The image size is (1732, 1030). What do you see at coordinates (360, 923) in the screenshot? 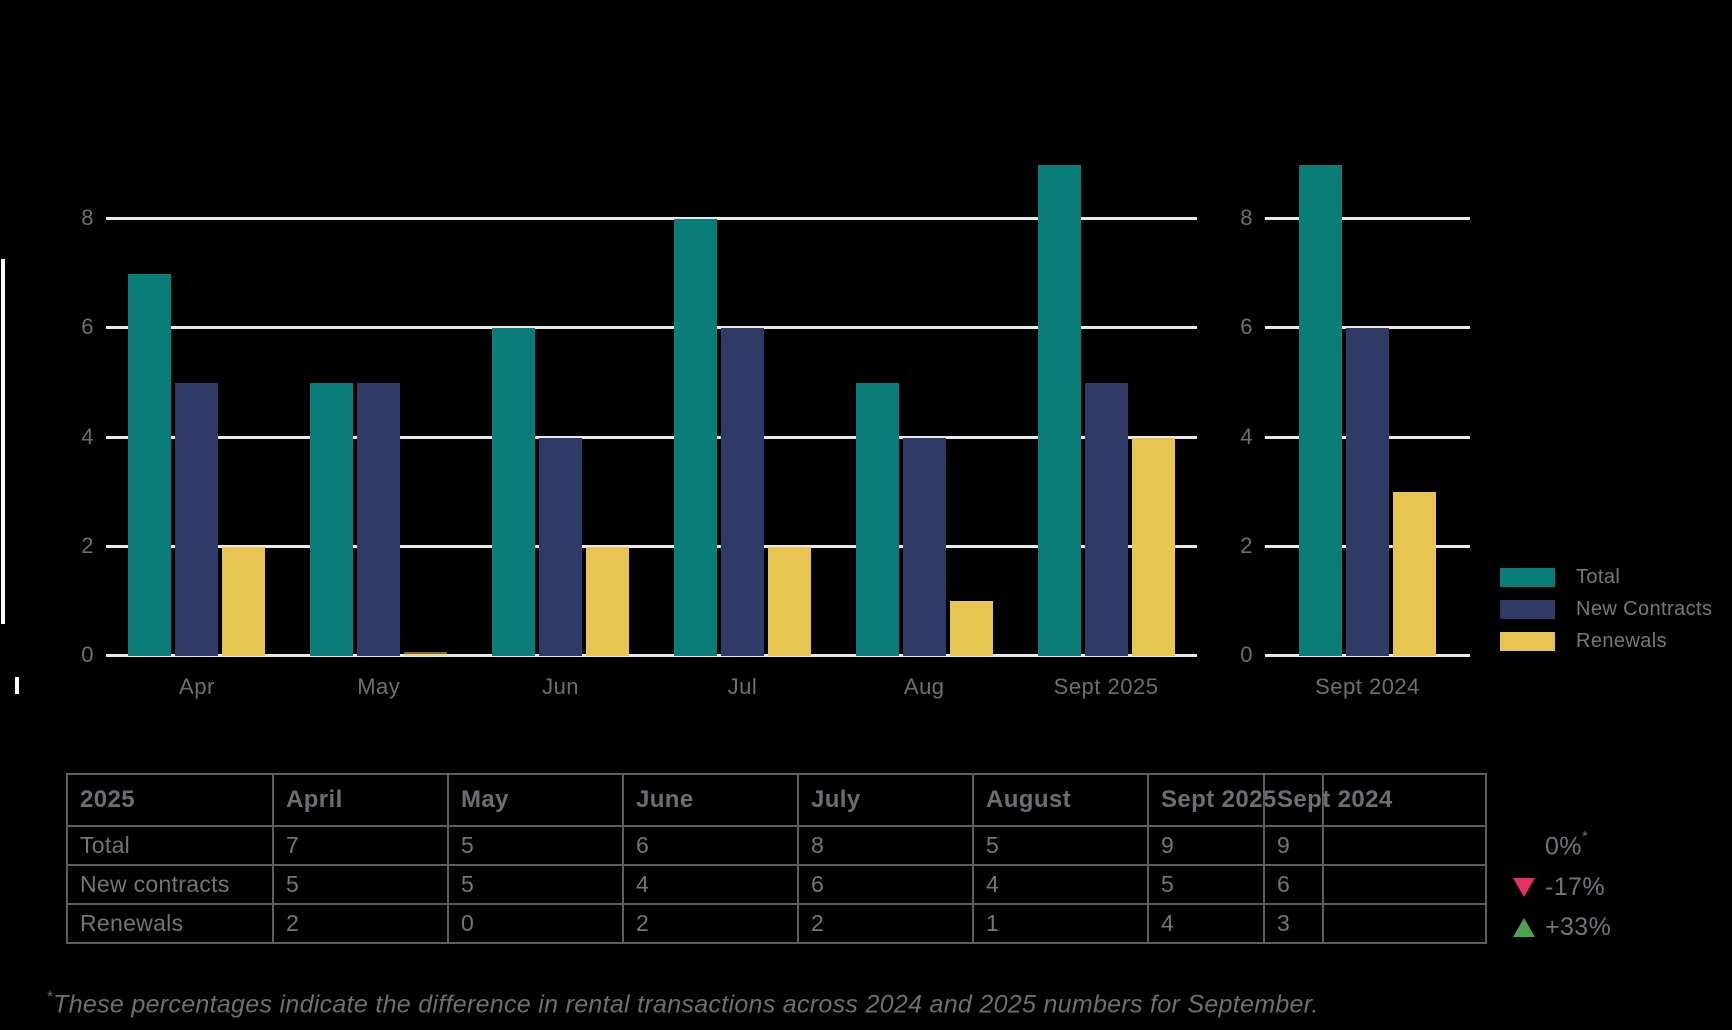
I see `cell-renewals-april: 2` at bounding box center [360, 923].